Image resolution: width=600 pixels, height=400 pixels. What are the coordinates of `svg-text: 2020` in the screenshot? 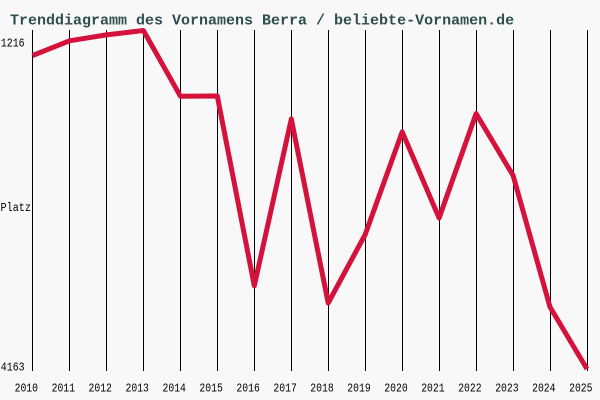 It's located at (395, 388).